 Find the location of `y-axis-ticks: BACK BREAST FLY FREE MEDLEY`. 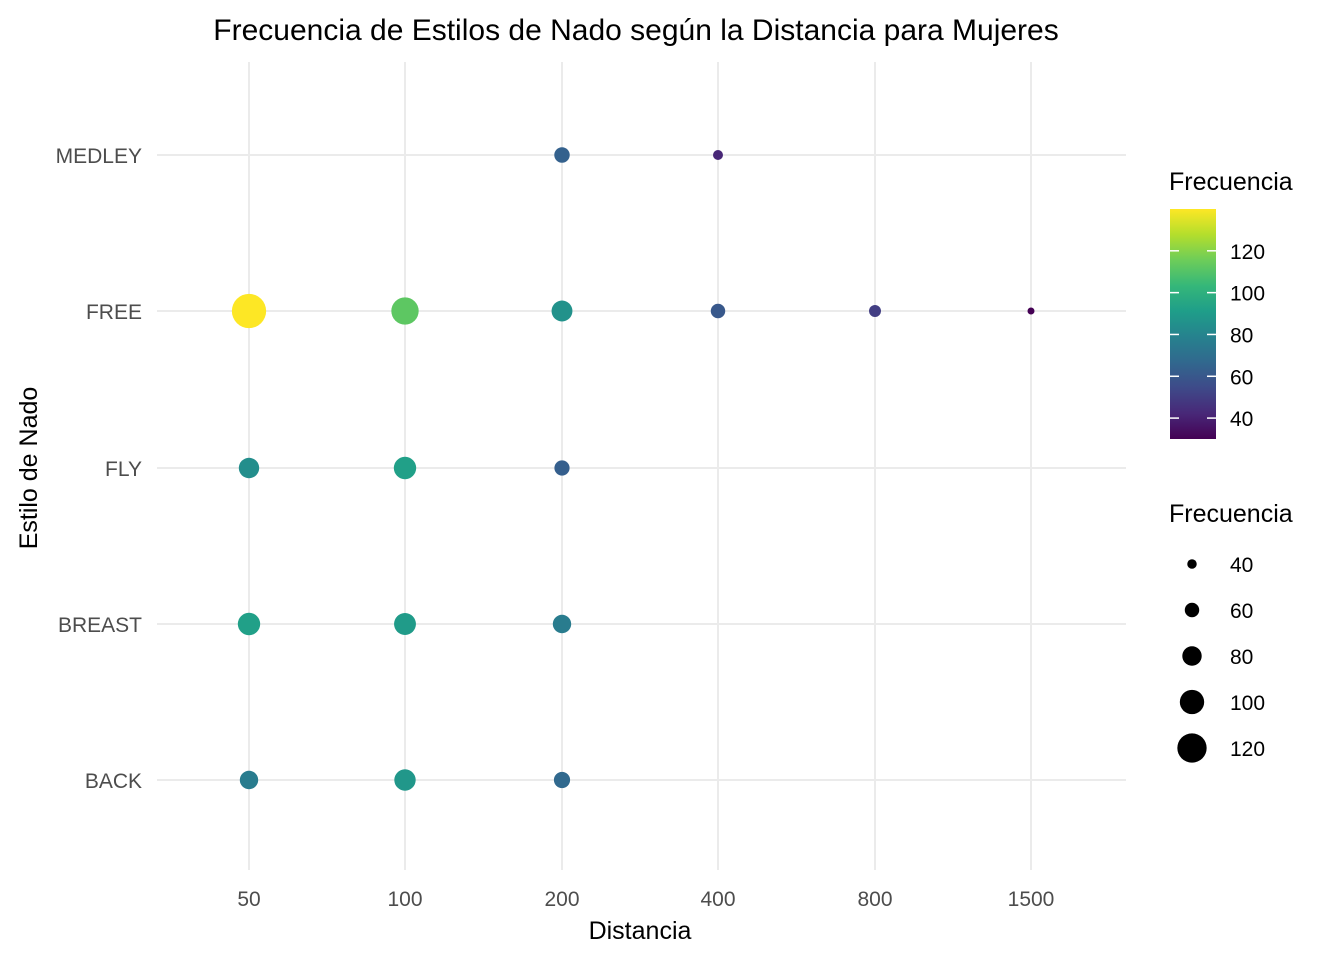

y-axis-ticks: BACK BREAST FLY FREE MEDLEY is located at coordinates (99, 469).